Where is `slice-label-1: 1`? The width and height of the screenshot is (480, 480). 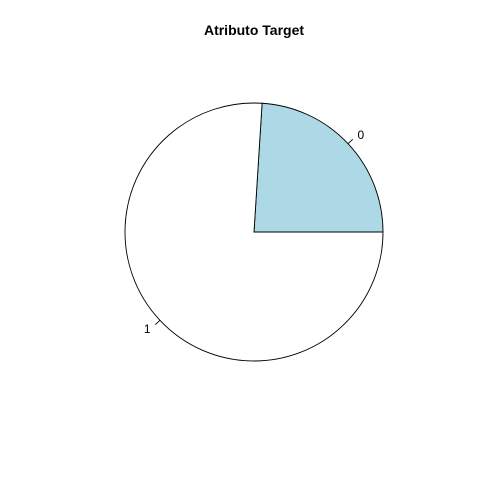
slice-label-1: 1 is located at coordinates (147, 329).